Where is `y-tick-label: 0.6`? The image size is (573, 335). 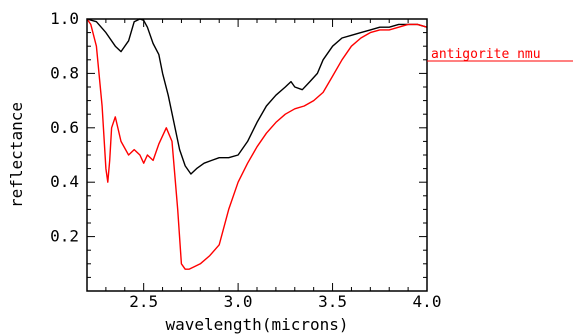
y-tick-label: 0.6 is located at coordinates (64, 127).